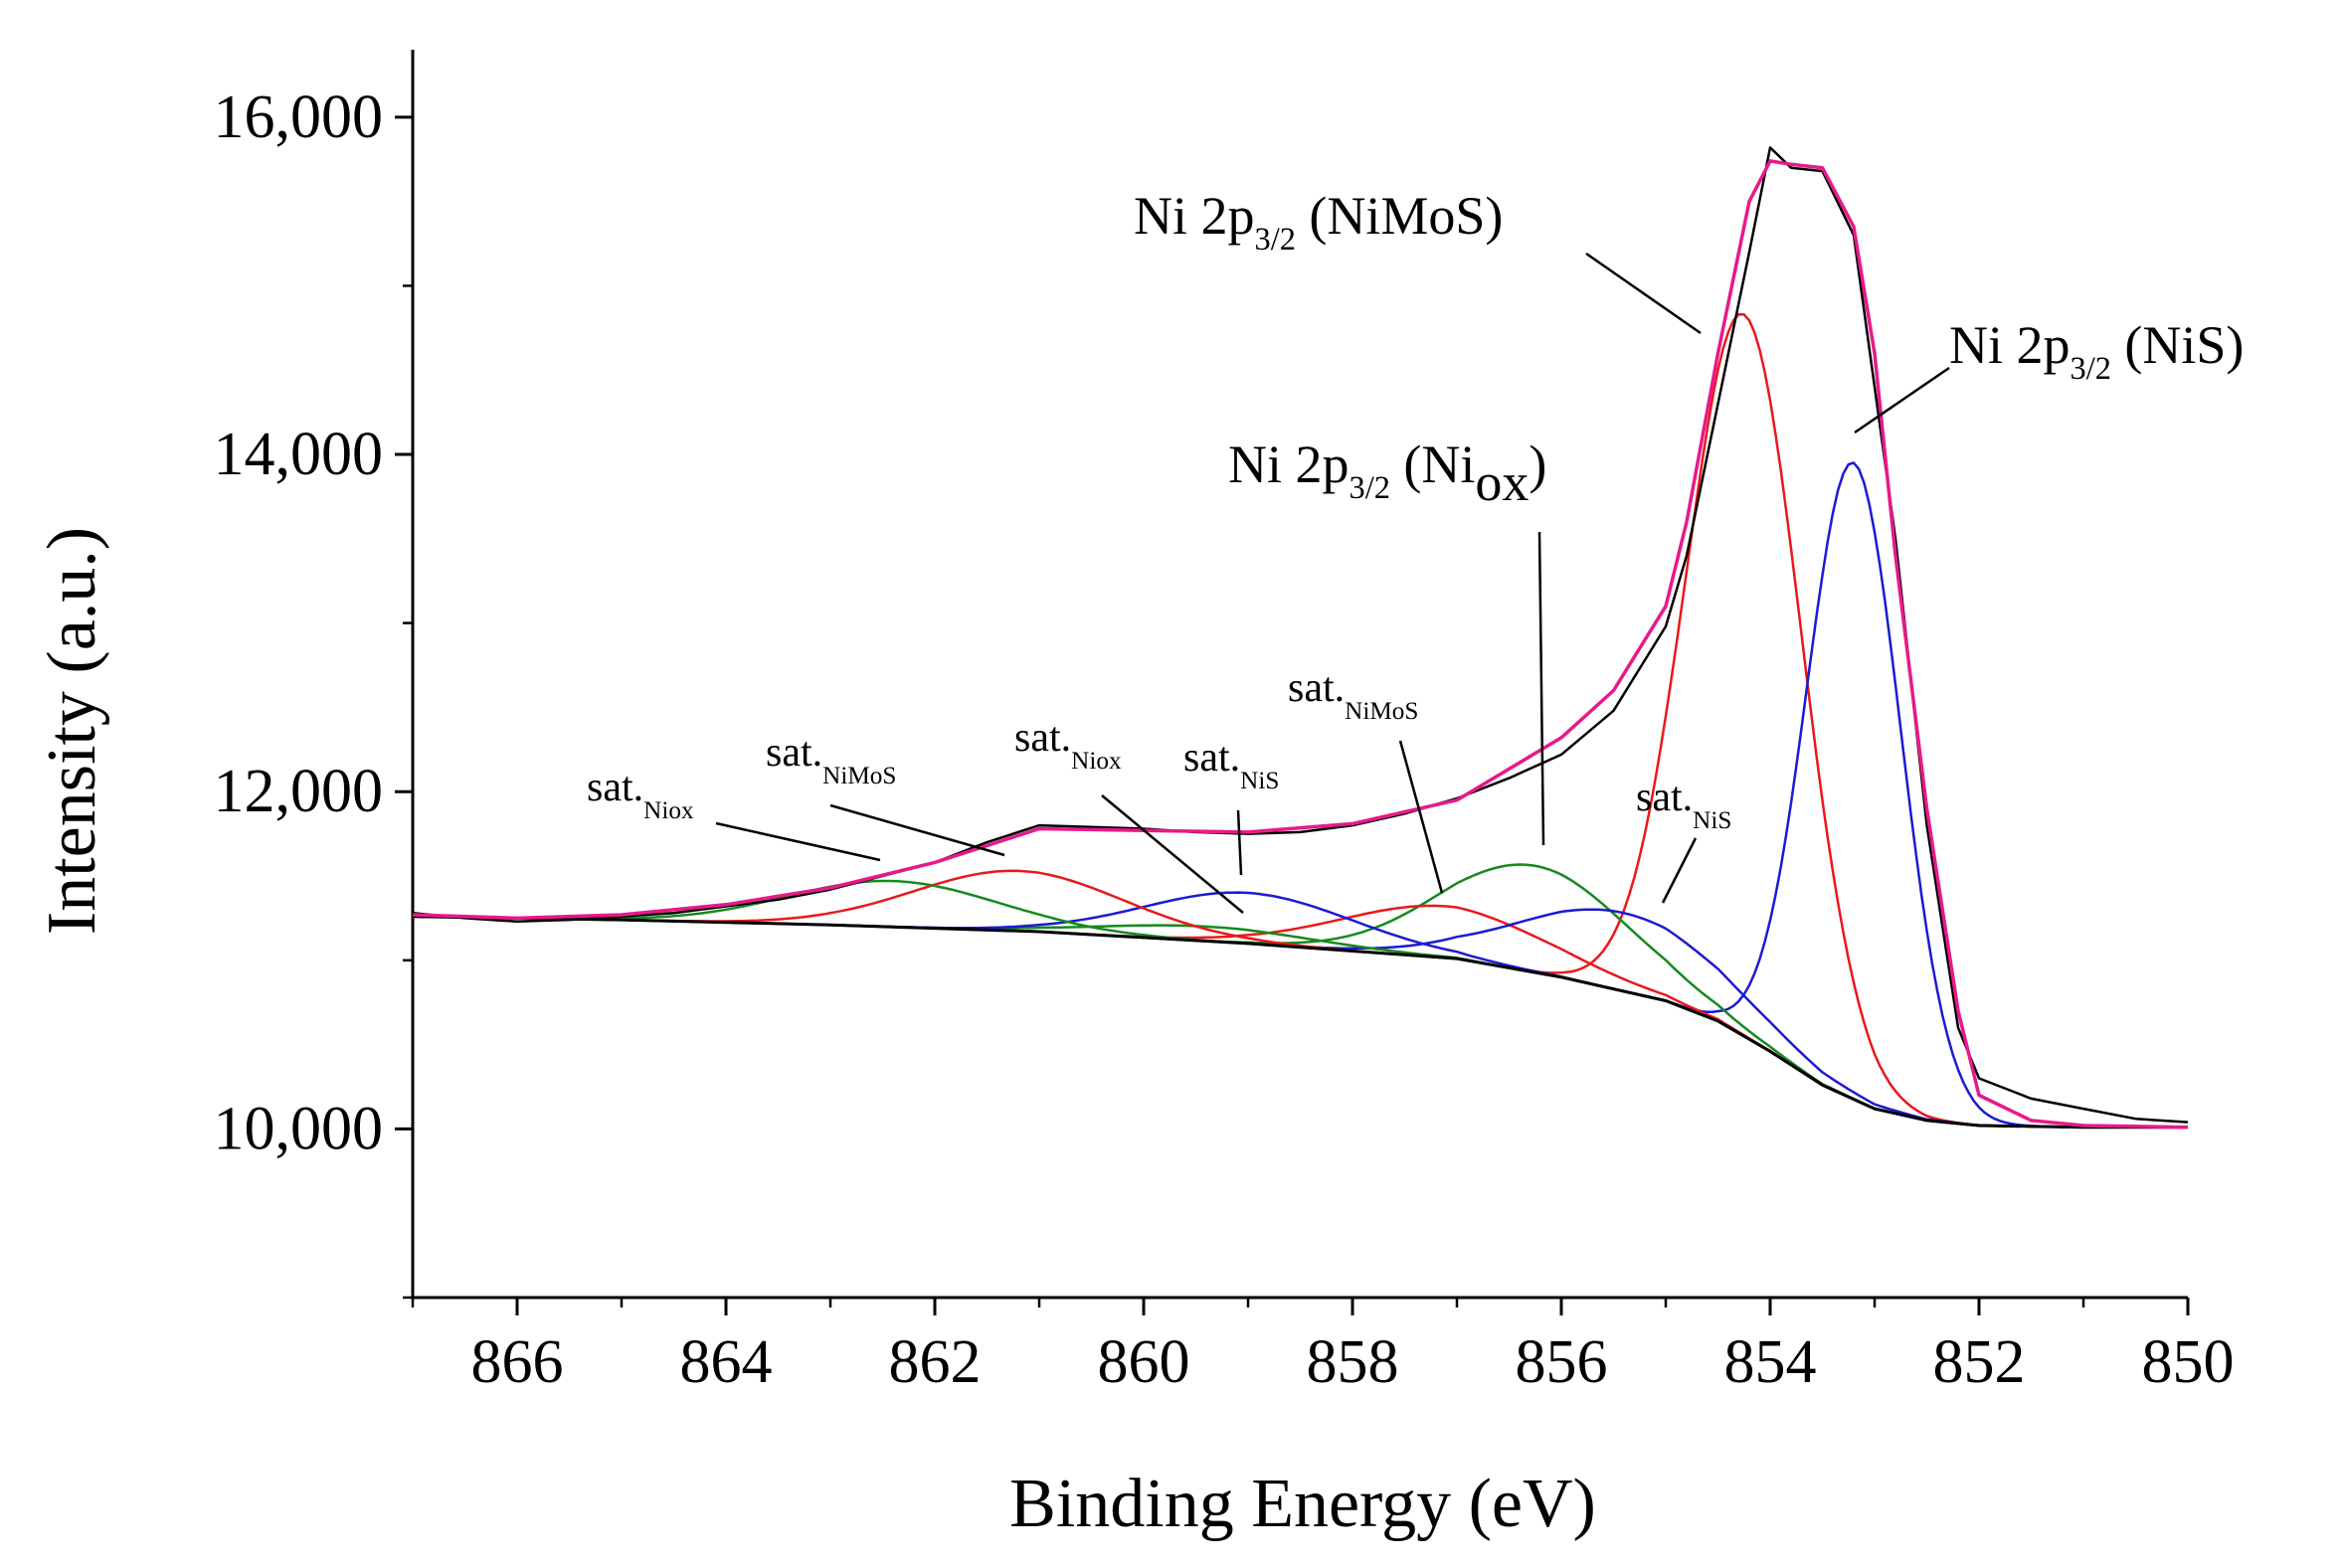  I want to click on y-tick-label: 10,000, so click(299, 1128).